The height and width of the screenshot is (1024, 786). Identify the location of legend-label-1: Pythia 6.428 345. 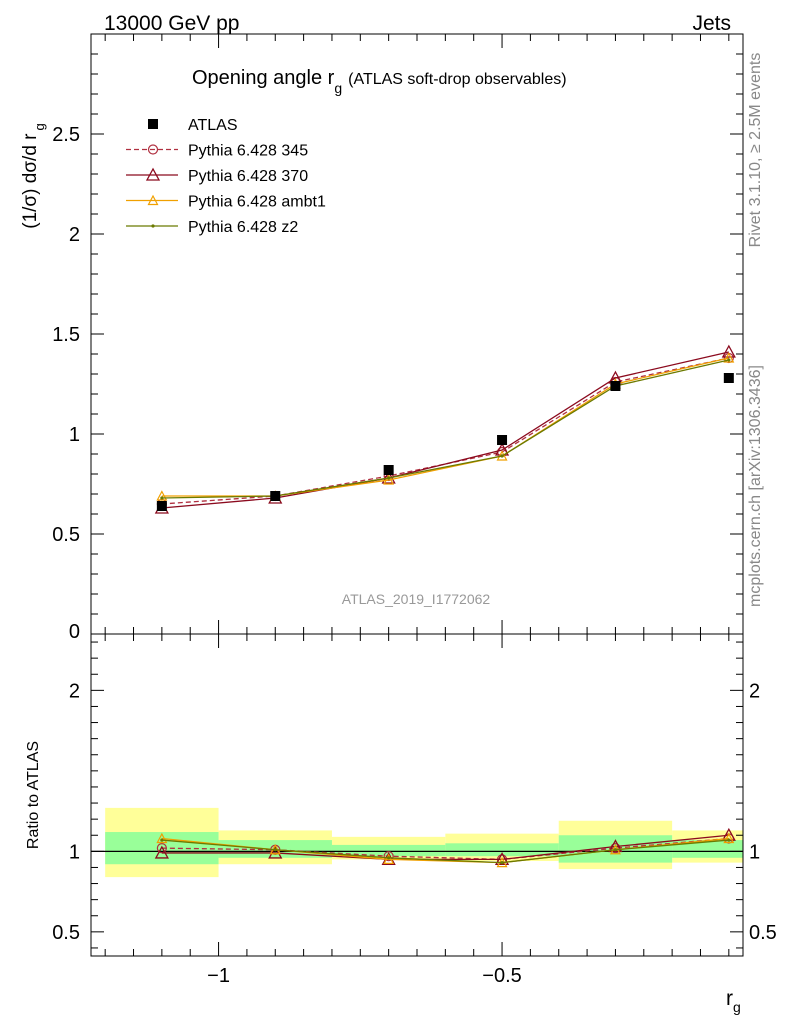
(248, 151).